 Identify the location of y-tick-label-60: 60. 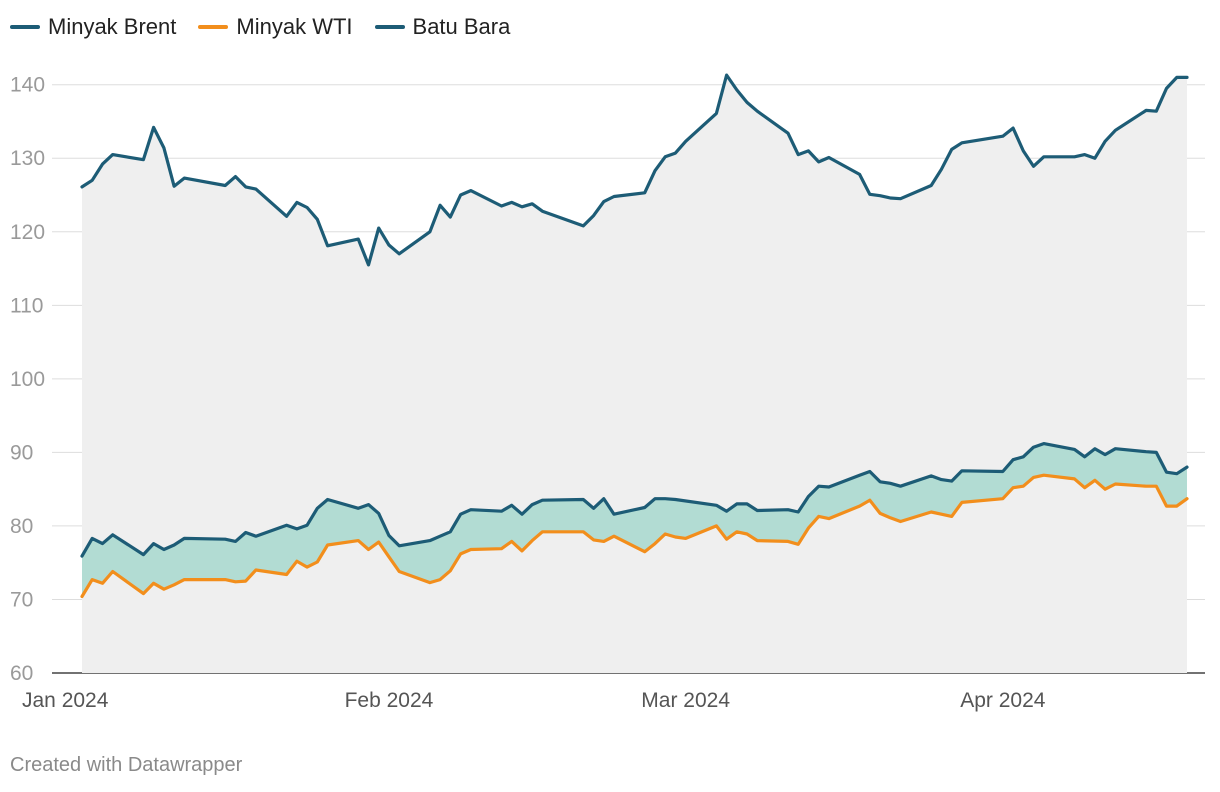
(21, 673).